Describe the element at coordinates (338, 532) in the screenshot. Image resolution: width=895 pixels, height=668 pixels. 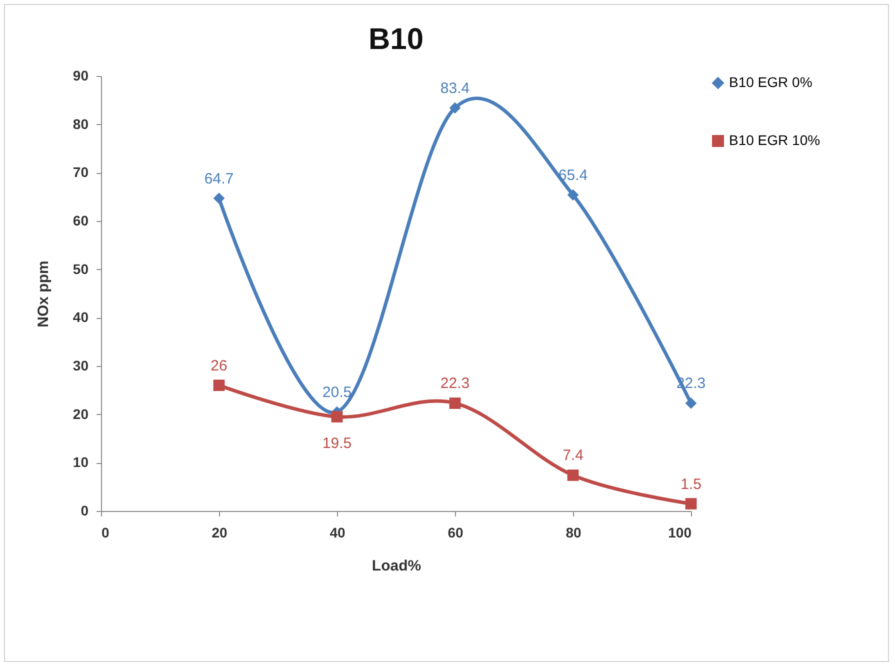
I see `x-tick-label: 40` at that location.